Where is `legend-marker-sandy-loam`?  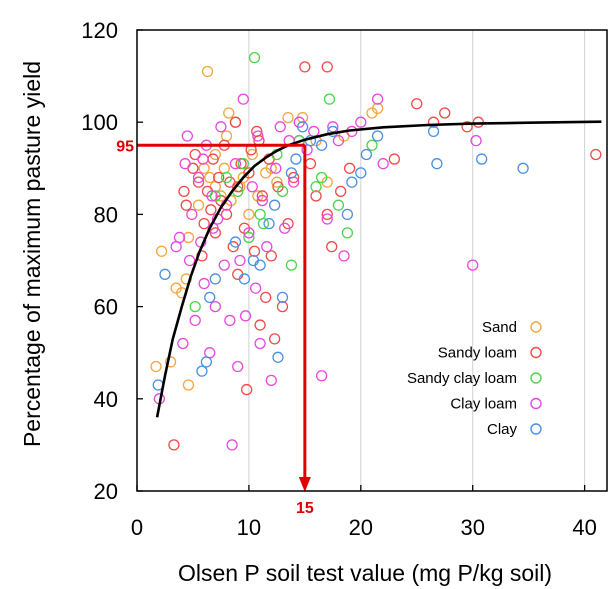 legend-marker-sandy-loam is located at coordinates (536, 352).